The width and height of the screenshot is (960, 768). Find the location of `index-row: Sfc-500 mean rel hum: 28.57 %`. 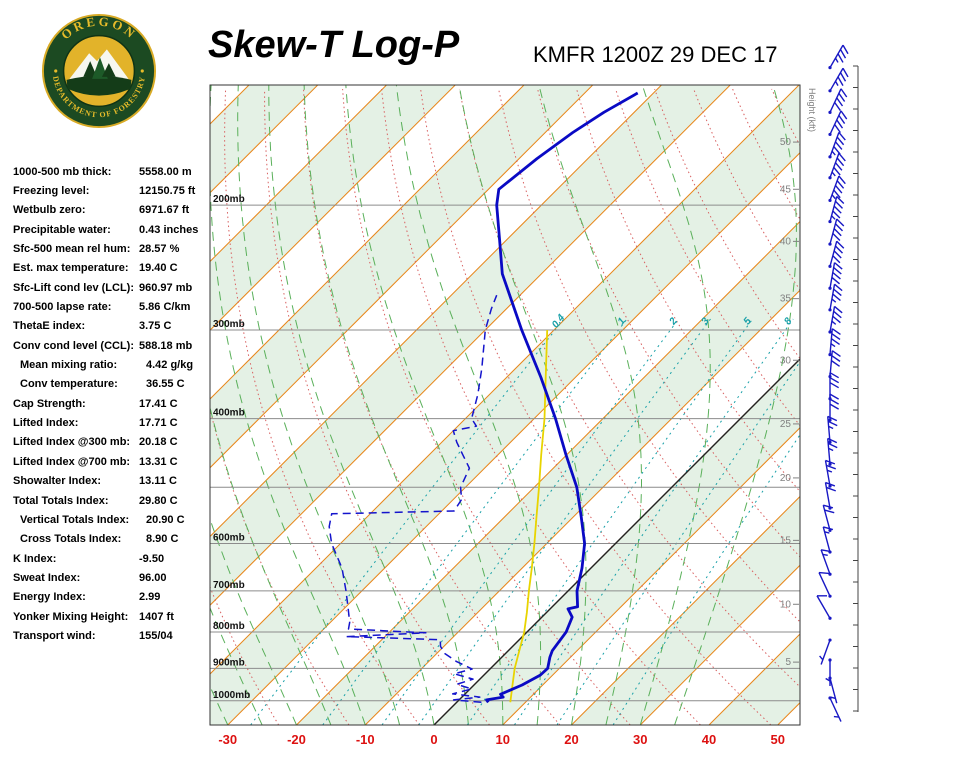

index-row: Sfc-500 mean rel hum: 28.57 % is located at coordinates (113, 248).